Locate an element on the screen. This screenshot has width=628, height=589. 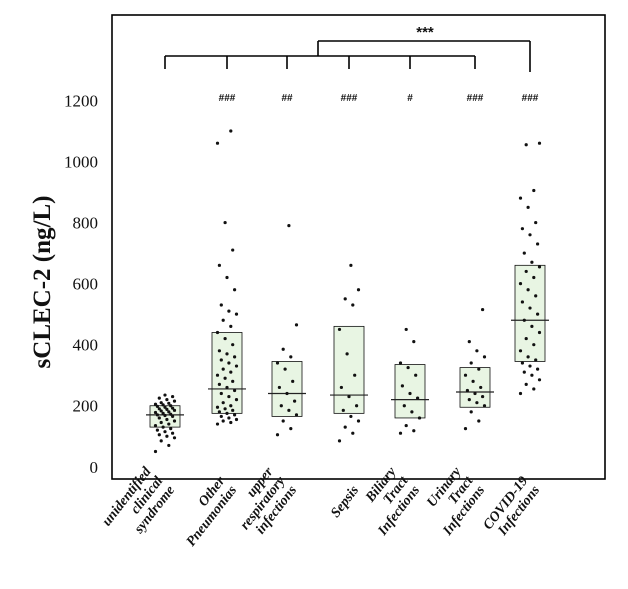
y-axis-label: sCLEC-2 (ng/L) is located at coordinates (42, 282).